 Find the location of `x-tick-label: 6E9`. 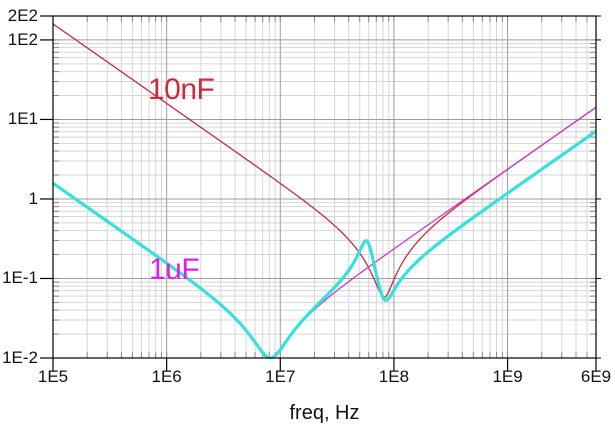

x-tick-label: 6E9 is located at coordinates (596, 376).